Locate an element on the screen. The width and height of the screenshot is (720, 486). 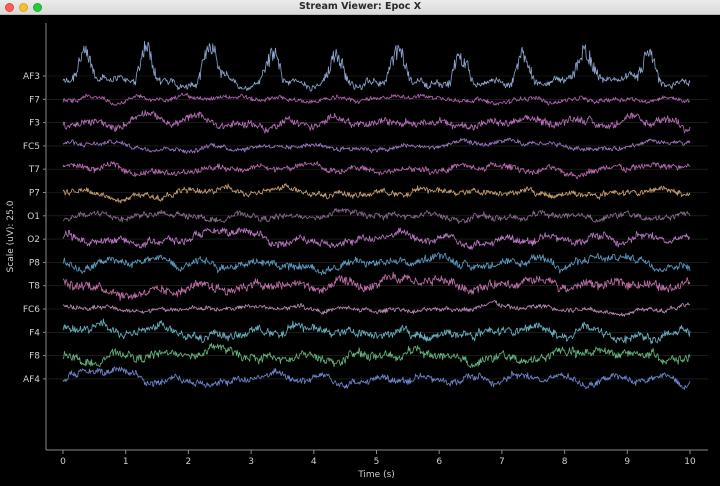
x-tick-label: 4 is located at coordinates (314, 462).